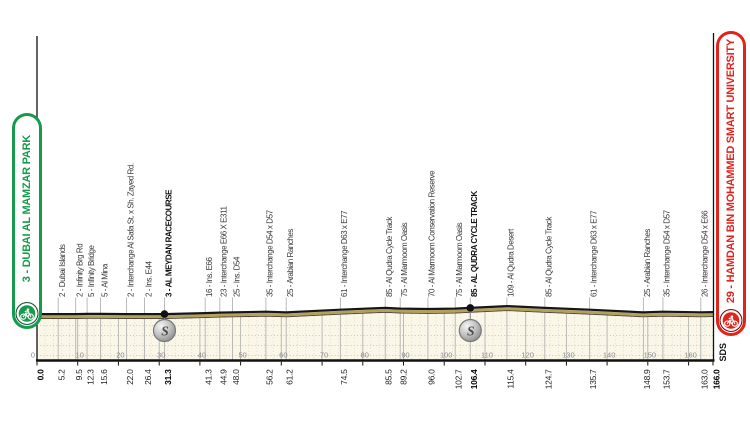 The height and width of the screenshot is (429, 750). What do you see at coordinates (224, 251) in the screenshot?
I see `waypoint-label: 23 - Interchange E66 X E311` at bounding box center [224, 251].